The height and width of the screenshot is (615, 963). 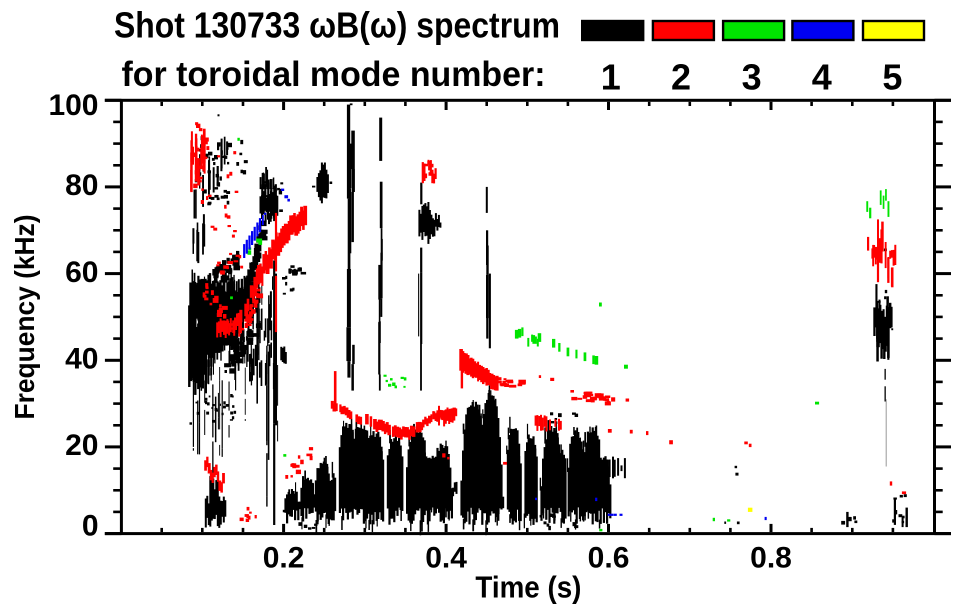 What do you see at coordinates (90, 525) in the screenshot?
I see `svg-text: 0` at bounding box center [90, 525].